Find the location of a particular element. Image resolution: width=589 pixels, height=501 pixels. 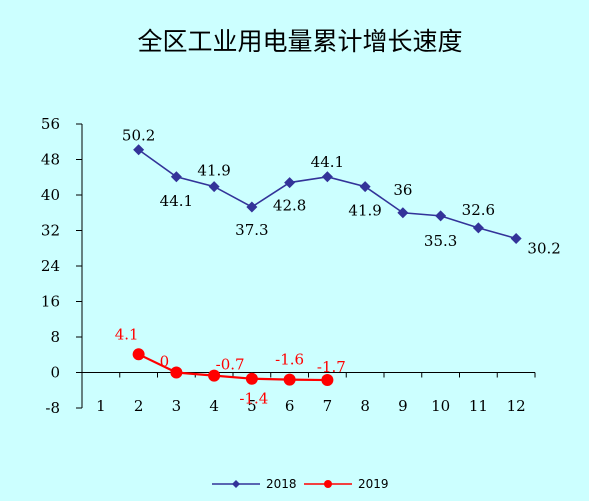

legend-item-2019: 2019 is located at coordinates (346, 484).